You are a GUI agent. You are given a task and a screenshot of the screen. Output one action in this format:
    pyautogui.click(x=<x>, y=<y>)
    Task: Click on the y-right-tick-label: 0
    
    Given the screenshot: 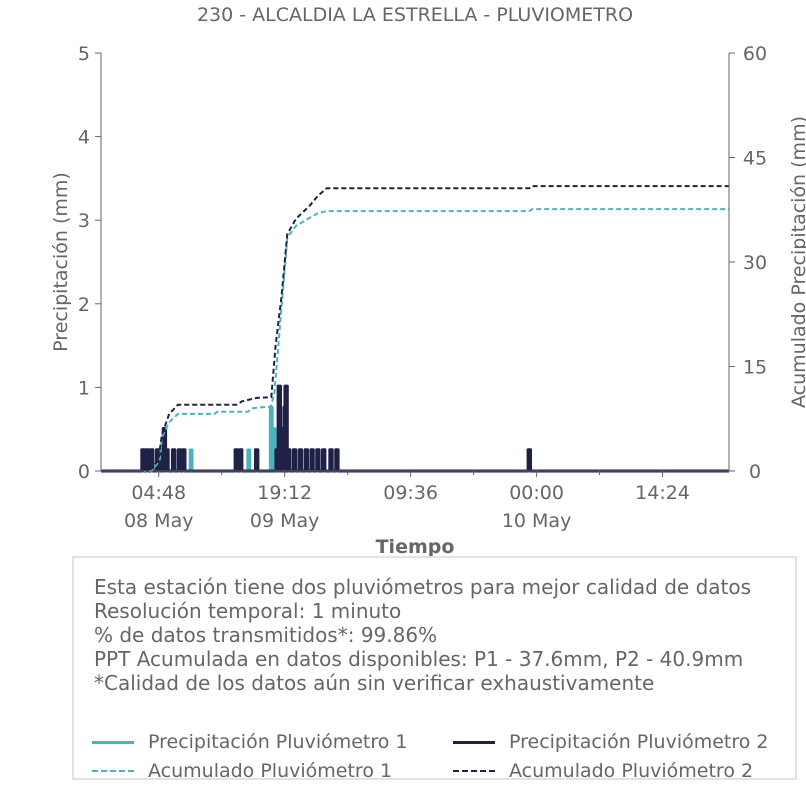 What is the action you would take?
    pyautogui.click(x=755, y=472)
    